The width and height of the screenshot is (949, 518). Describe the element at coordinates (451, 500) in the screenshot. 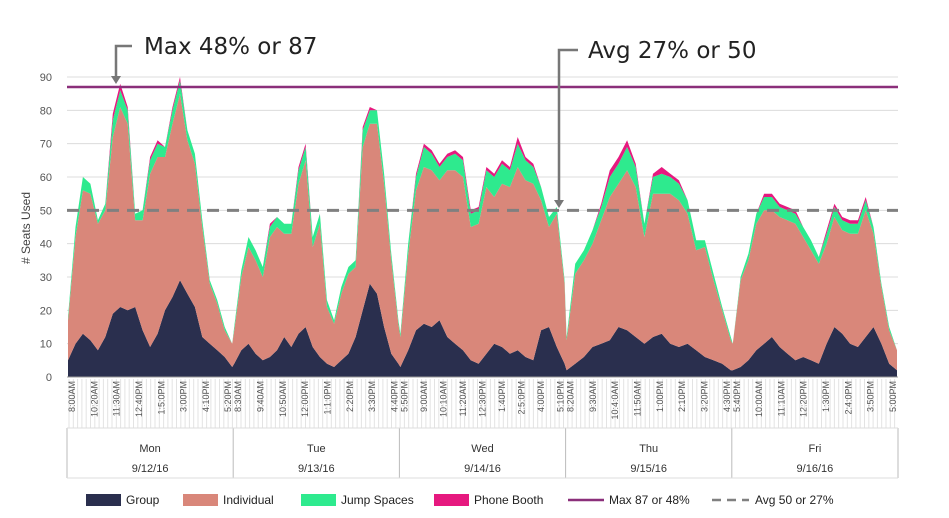

I see `legend-swatch-phone` at that location.